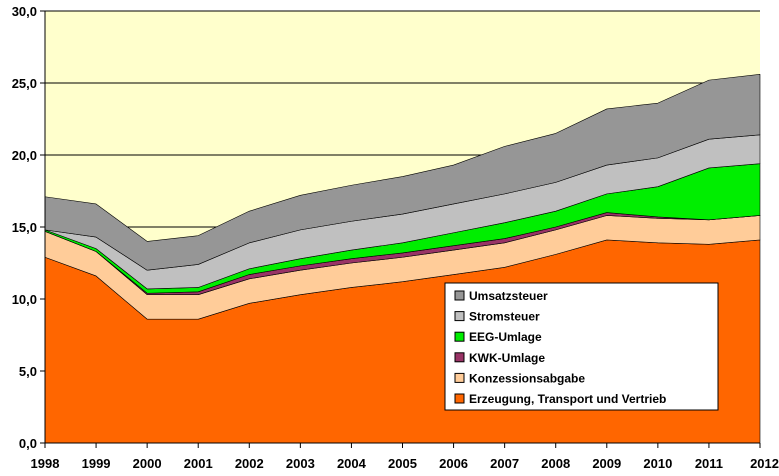 The image size is (779, 476). I want to click on legend-label: Stromsteuer, so click(504, 317).